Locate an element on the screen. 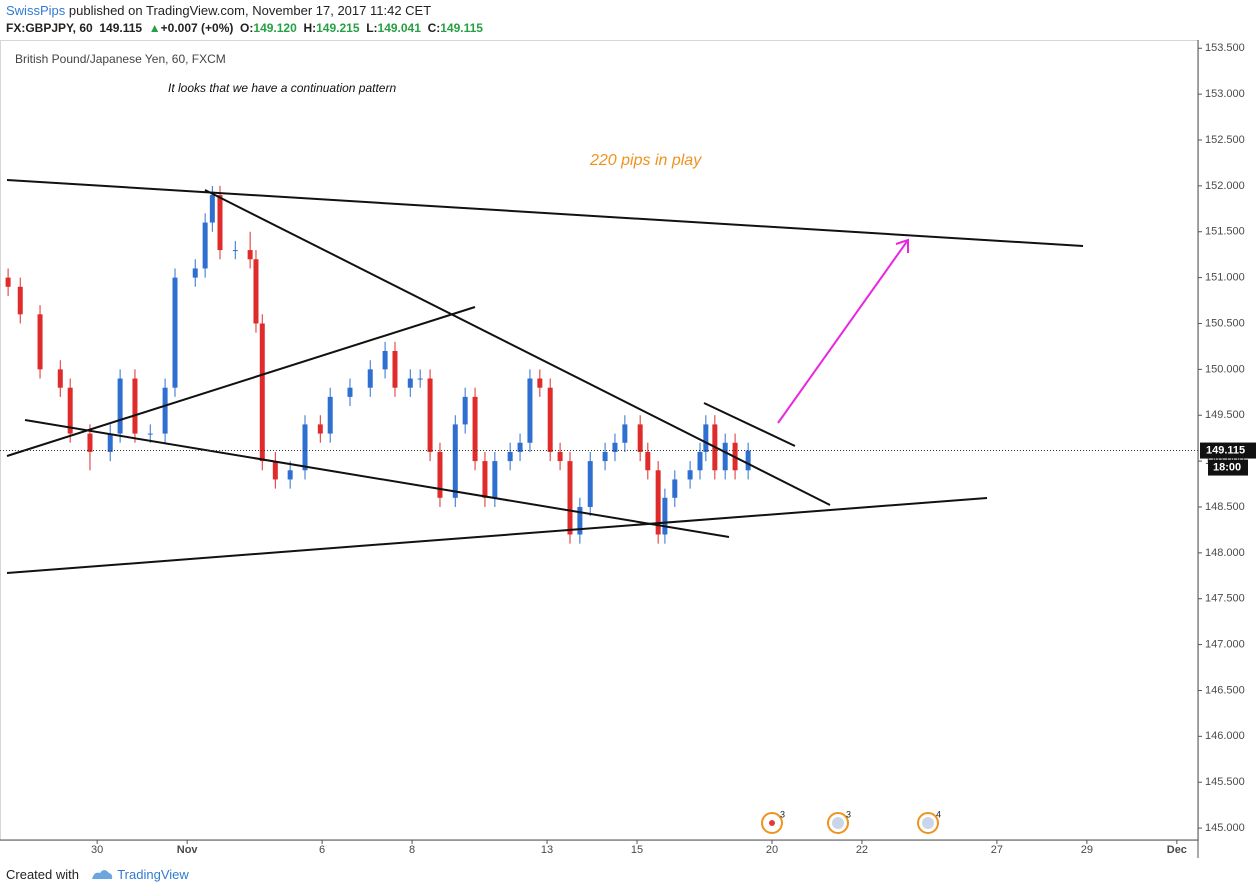  l-label: L: is located at coordinates (372, 28).